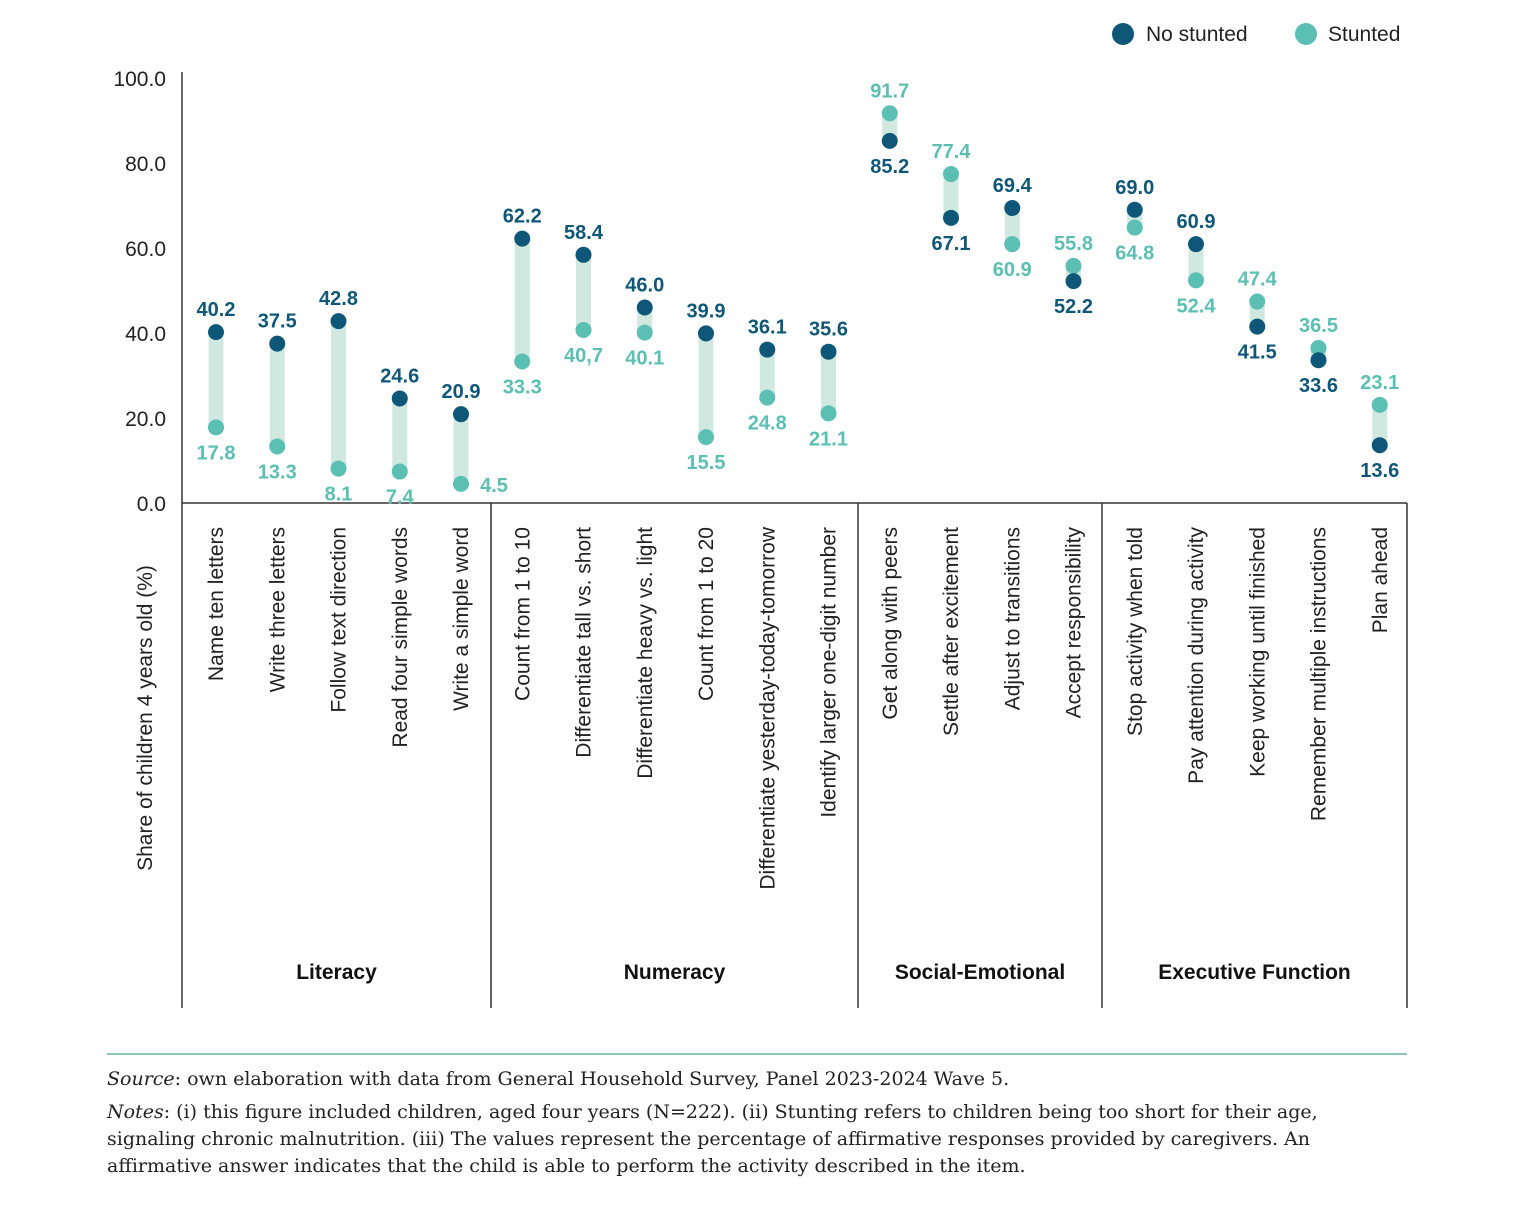 Image resolution: width=1540 pixels, height=1211 pixels. Describe the element at coordinates (151, 504) in the screenshot. I see `y-tick-label: 0.0` at that location.